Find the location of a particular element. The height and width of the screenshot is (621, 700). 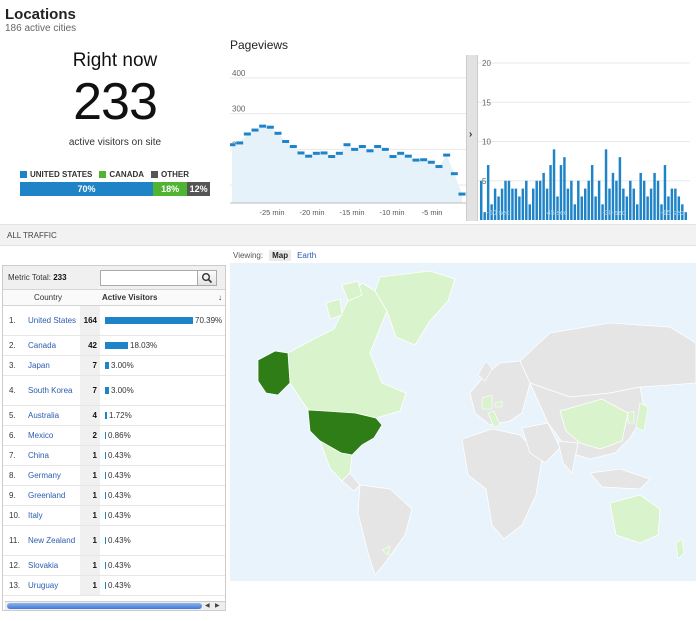

japan-region is located at coordinates (642, 417).